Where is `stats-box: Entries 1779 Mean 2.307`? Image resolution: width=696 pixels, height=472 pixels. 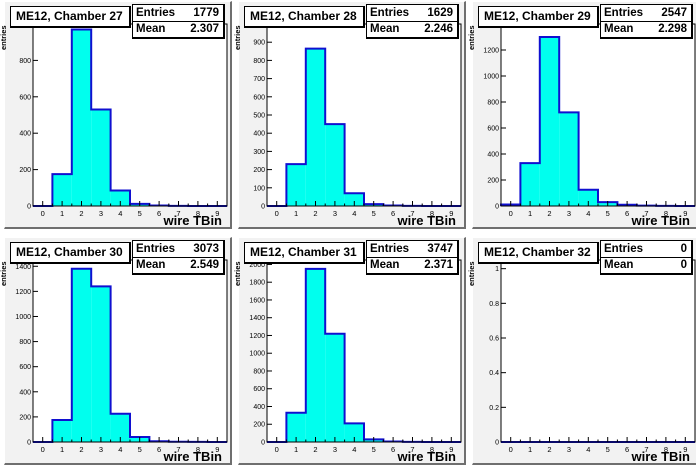
stats-box: Entries 1779 Mean 2.307 is located at coordinates (178, 21).